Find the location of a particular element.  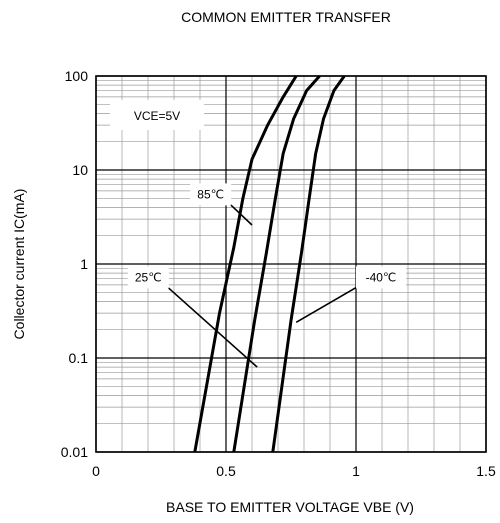

x-axis-label: BASE TO EMITTER VOLTAGE VBE (V) is located at coordinates (290, 507).